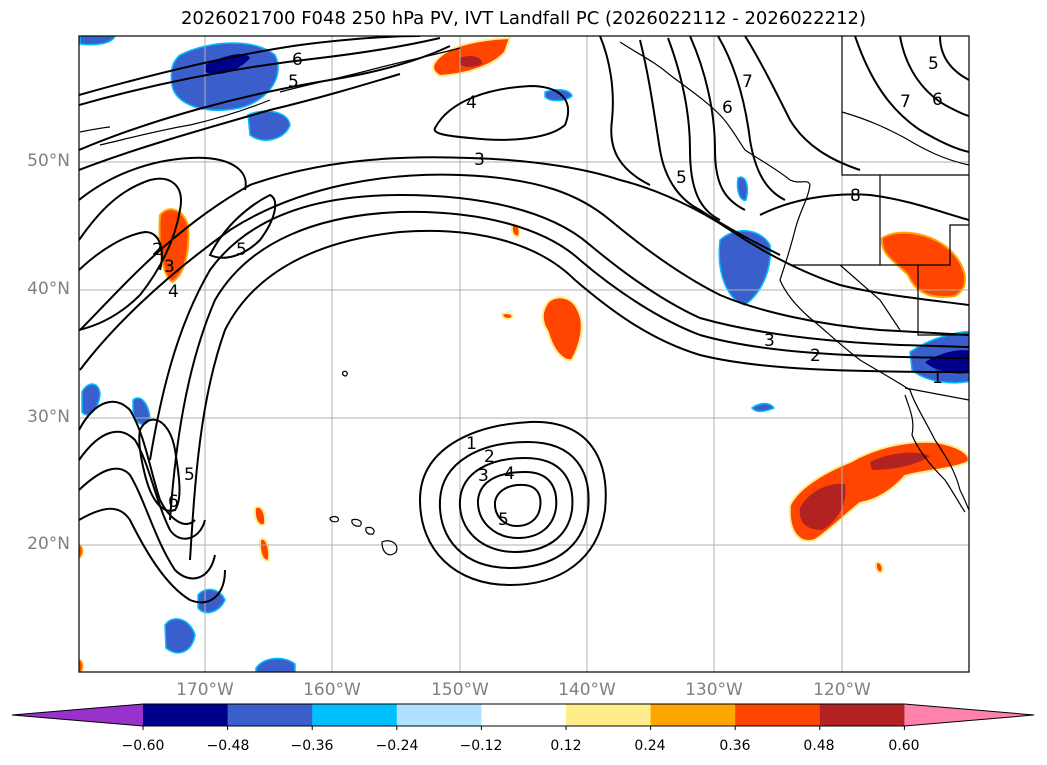 This screenshot has width=1047, height=765. Describe the element at coordinates (650, 746) in the screenshot. I see `colorbar-tick-label: 0.24` at that location.